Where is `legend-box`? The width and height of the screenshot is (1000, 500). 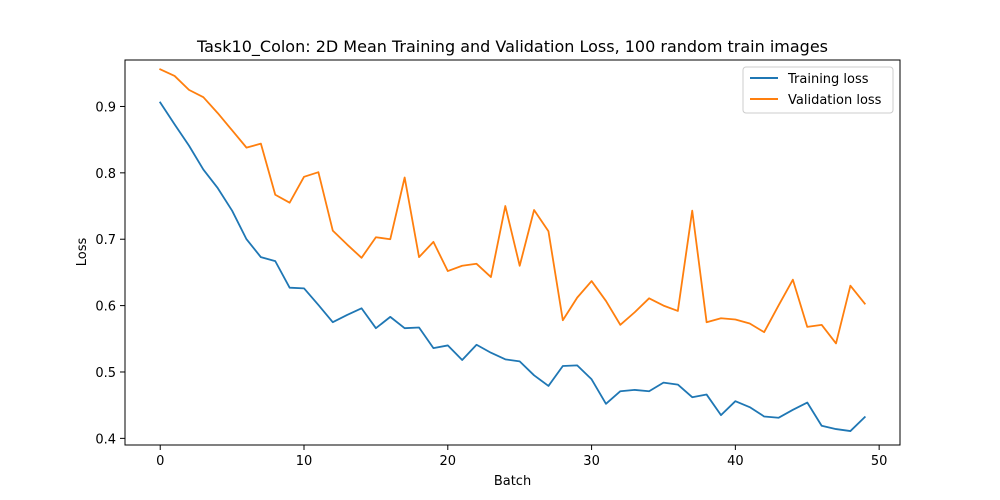
legend-box is located at coordinates (818, 90).